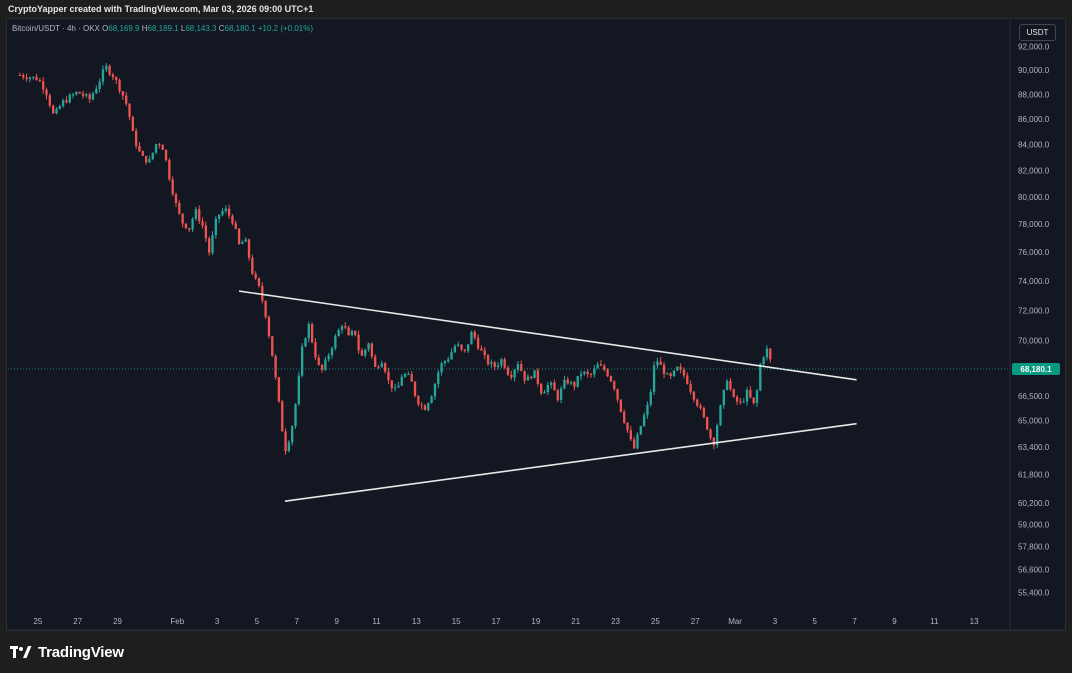  What do you see at coordinates (56, 28) in the screenshot?
I see `symbol-label: Bitcoin/USDT · 4h · OKX` at bounding box center [56, 28].